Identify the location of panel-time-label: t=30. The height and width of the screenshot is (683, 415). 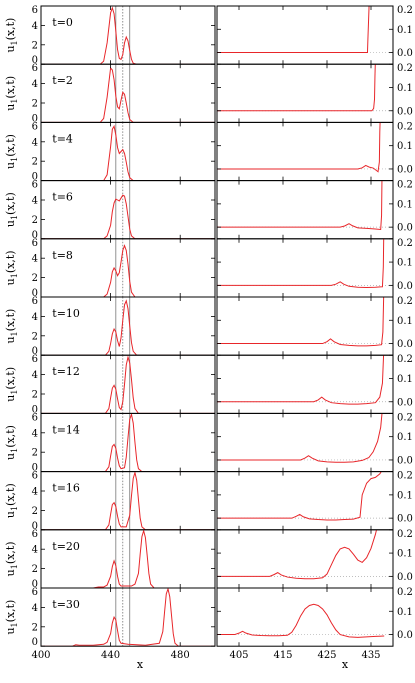
(66, 604).